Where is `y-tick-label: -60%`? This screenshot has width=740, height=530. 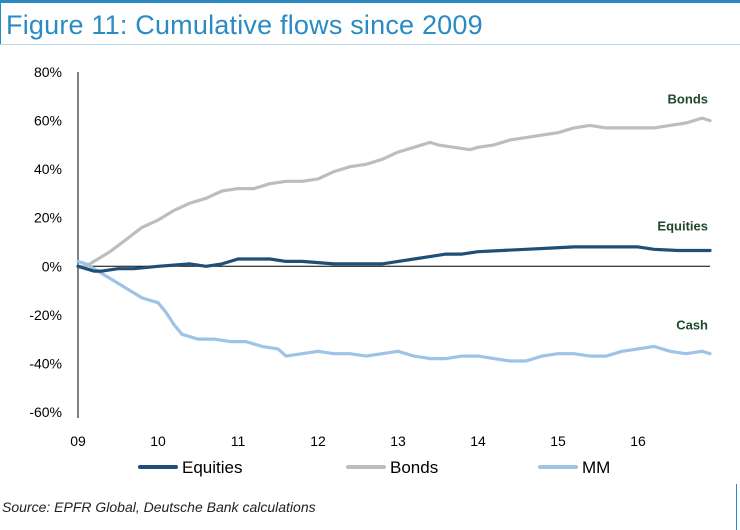 y-tick-label: -60% is located at coordinates (45, 412).